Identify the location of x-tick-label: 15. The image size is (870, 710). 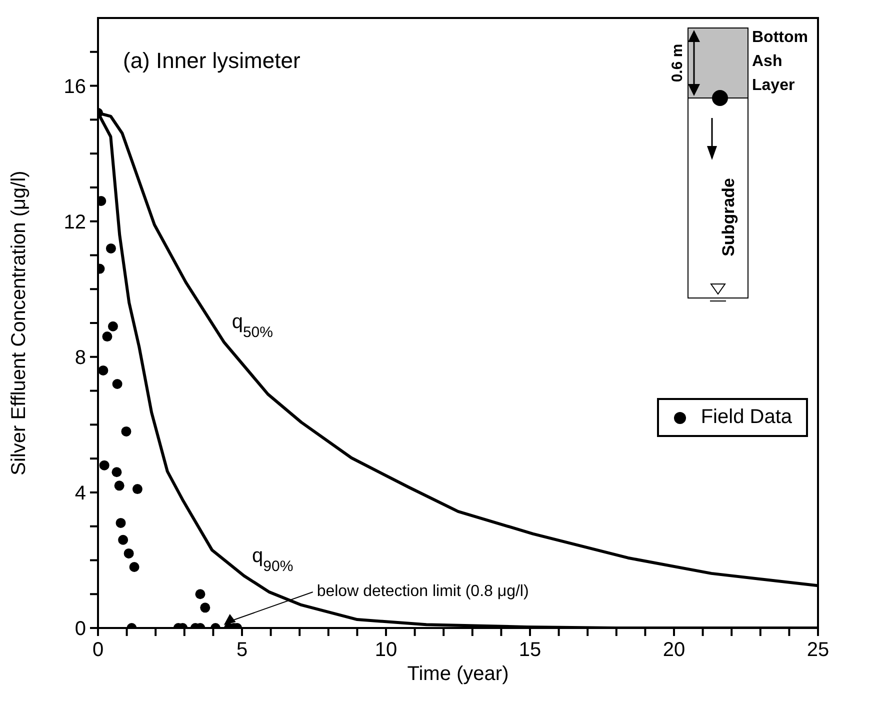
(530, 650).